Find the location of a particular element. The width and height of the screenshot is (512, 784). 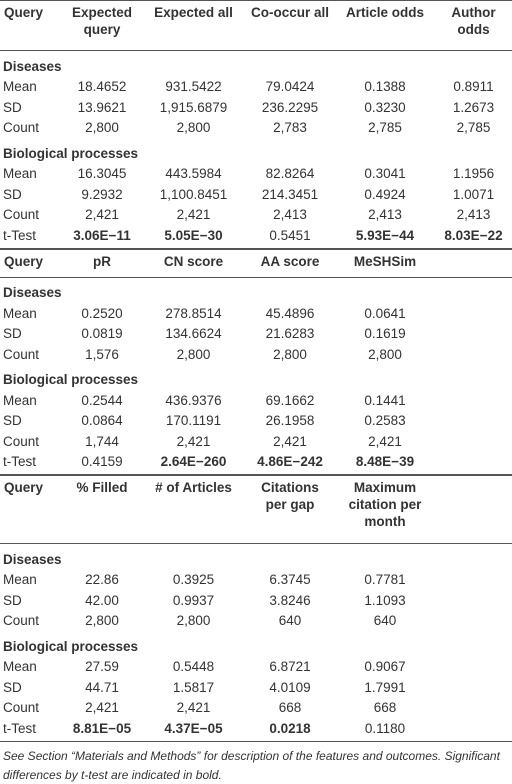

column-header: # of Articles is located at coordinates (193, 509).